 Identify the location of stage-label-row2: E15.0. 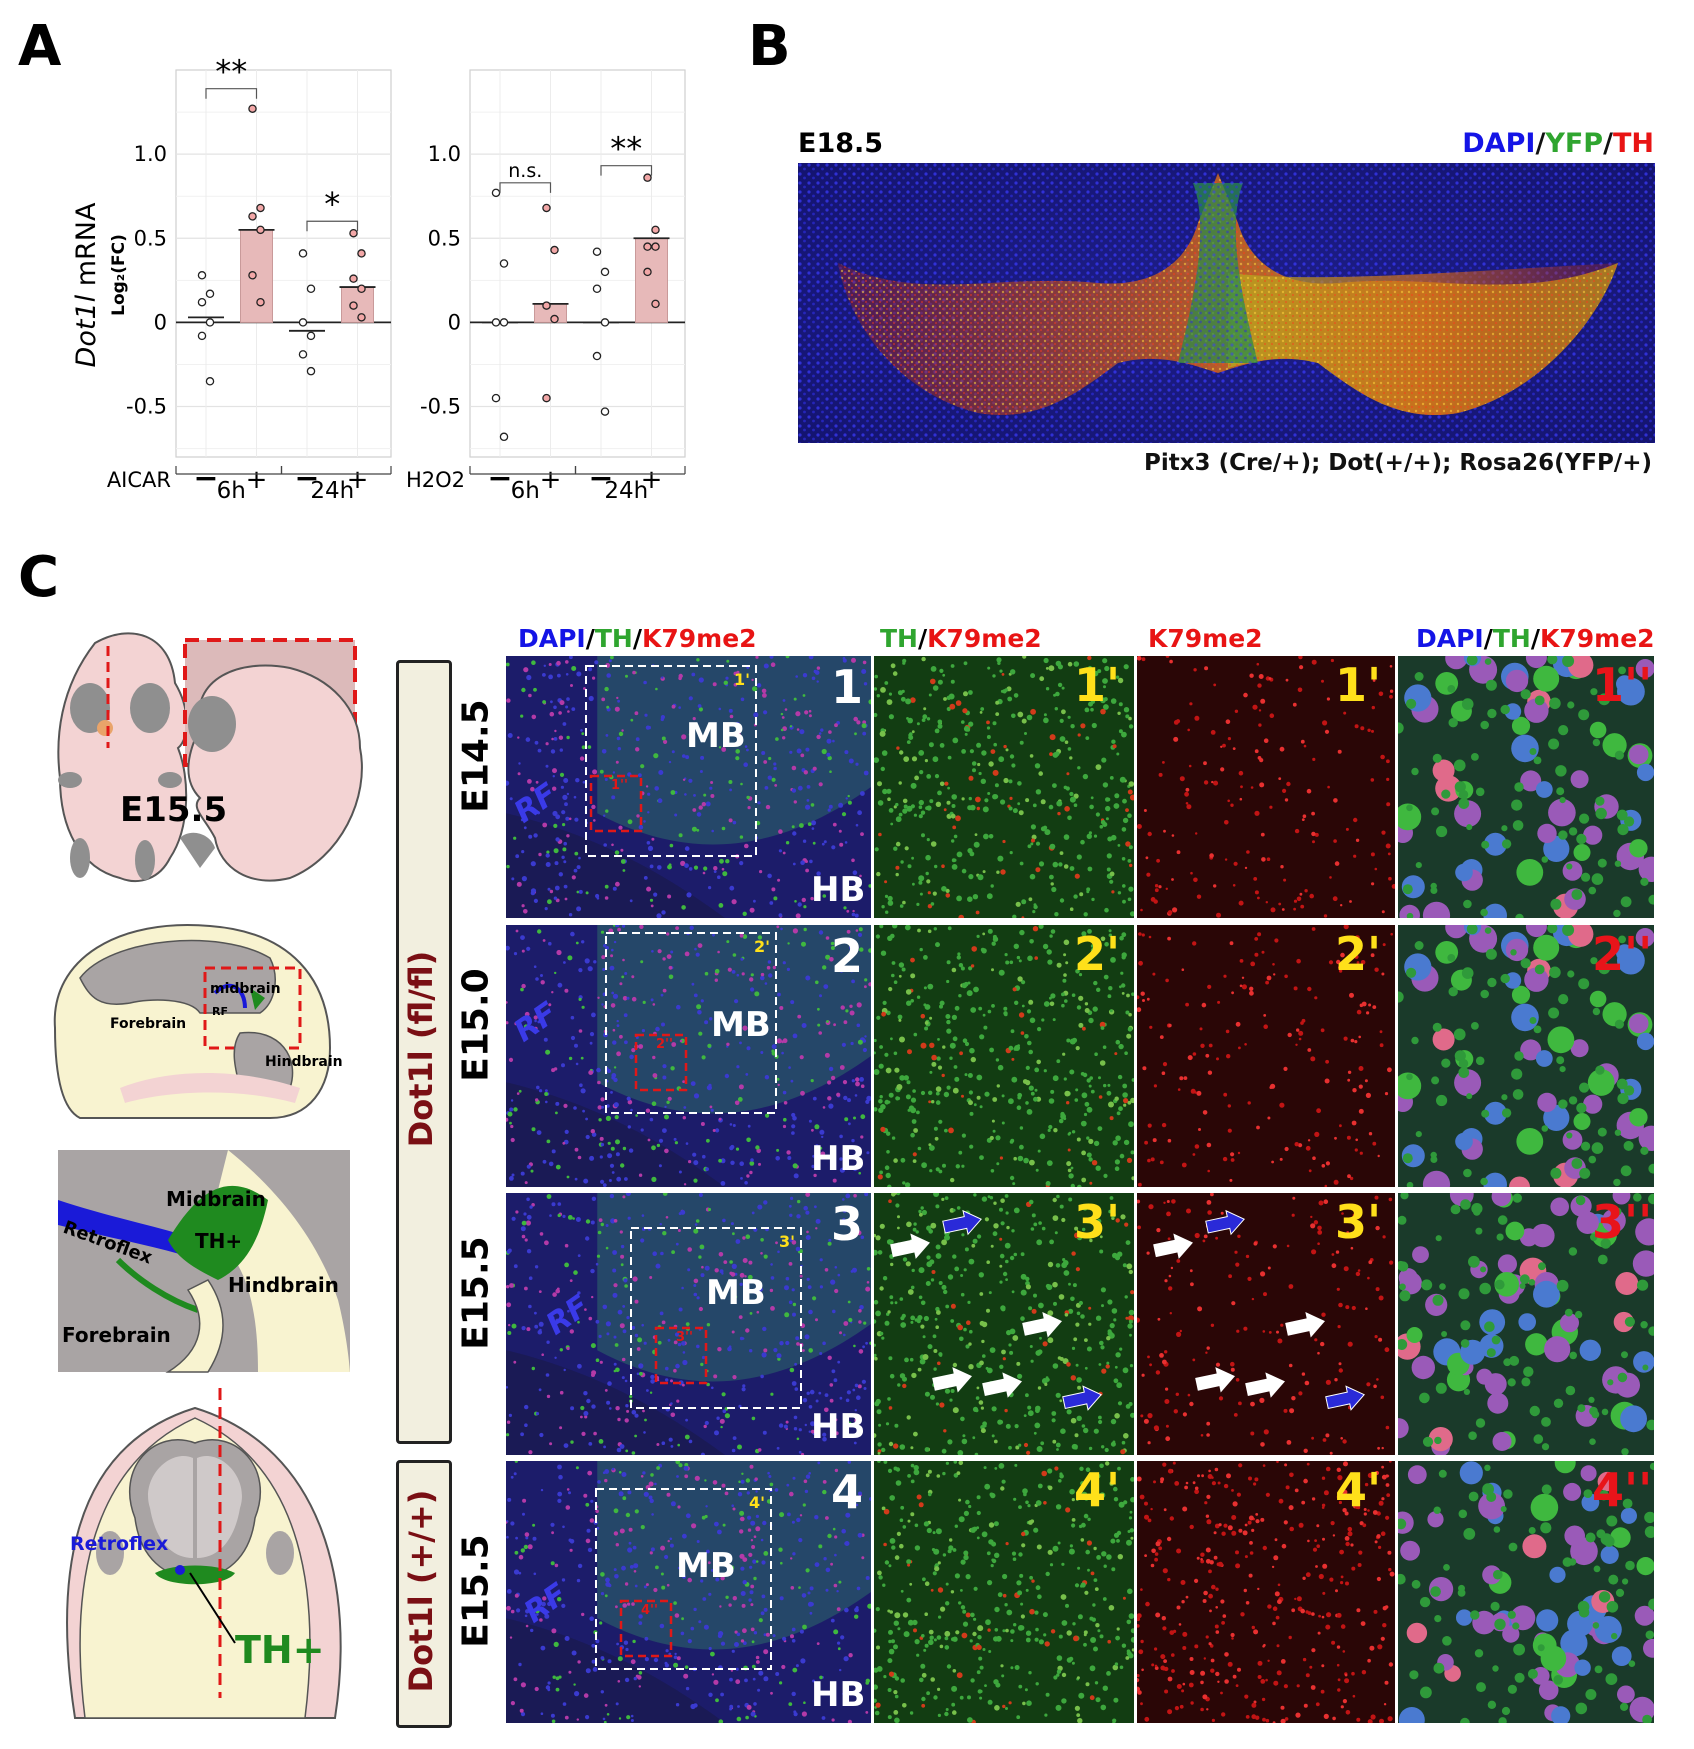
(476, 1025).